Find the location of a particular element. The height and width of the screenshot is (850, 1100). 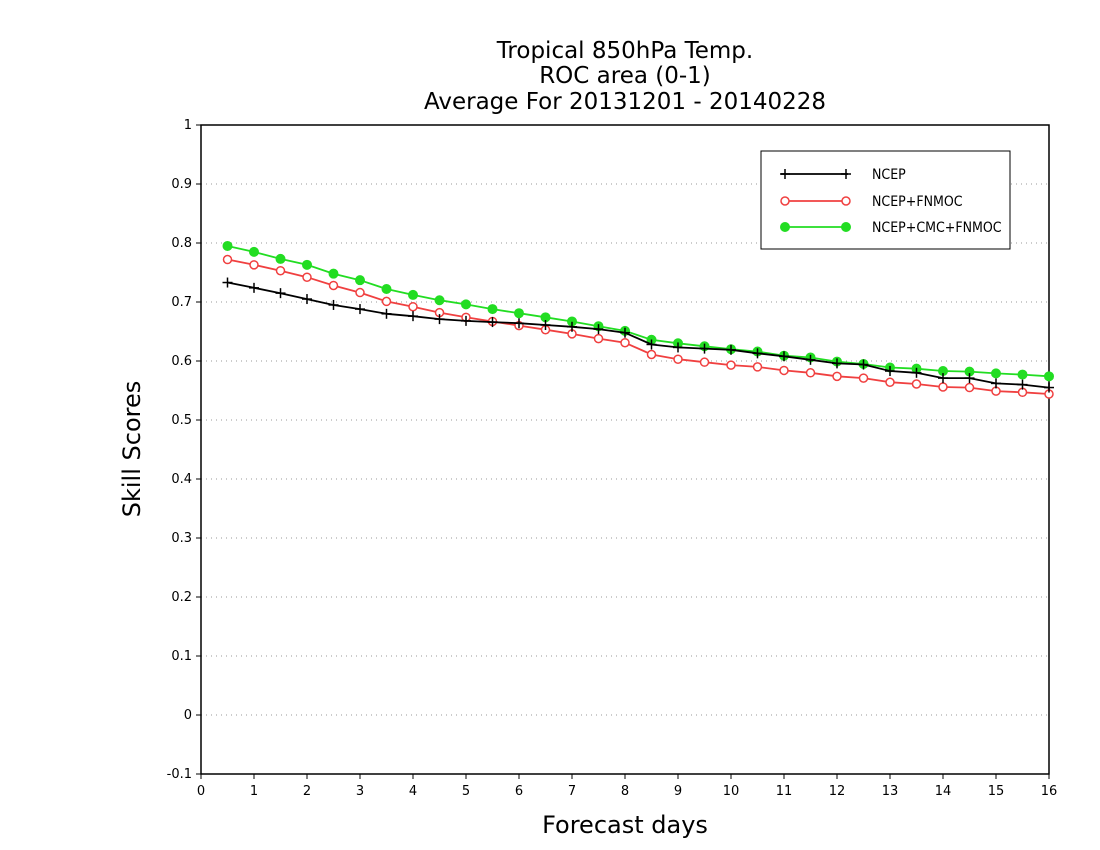

x-tick-label: 7 is located at coordinates (572, 791).